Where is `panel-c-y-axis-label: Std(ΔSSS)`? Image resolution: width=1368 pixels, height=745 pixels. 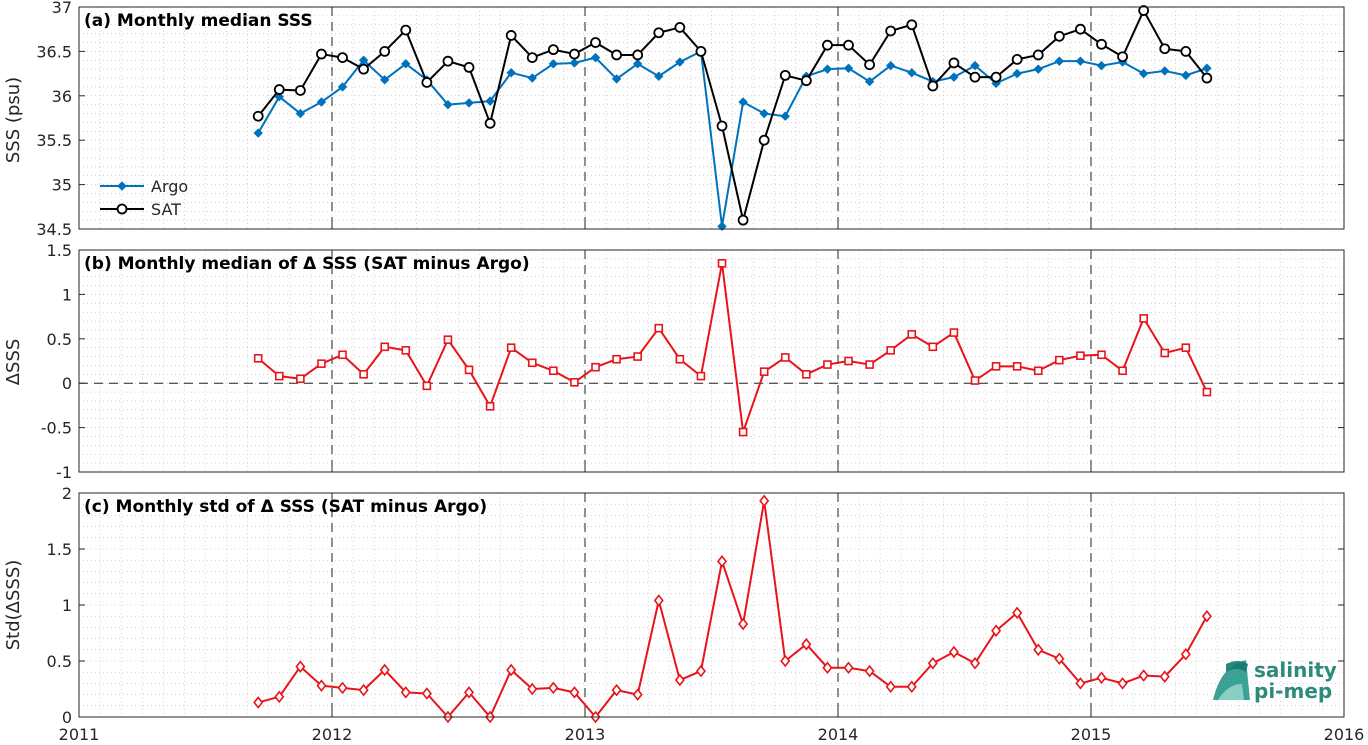
panel-c-y-axis-label: Std(ΔSSS) is located at coordinates (13, 605).